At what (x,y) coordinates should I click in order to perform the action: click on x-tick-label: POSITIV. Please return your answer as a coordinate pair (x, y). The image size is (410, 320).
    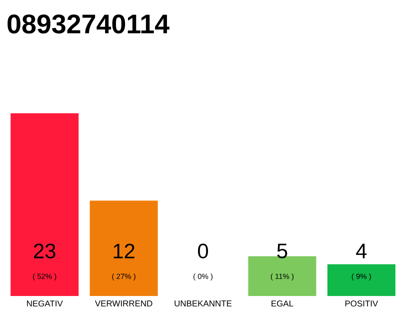
    Looking at the image, I should click on (361, 303).